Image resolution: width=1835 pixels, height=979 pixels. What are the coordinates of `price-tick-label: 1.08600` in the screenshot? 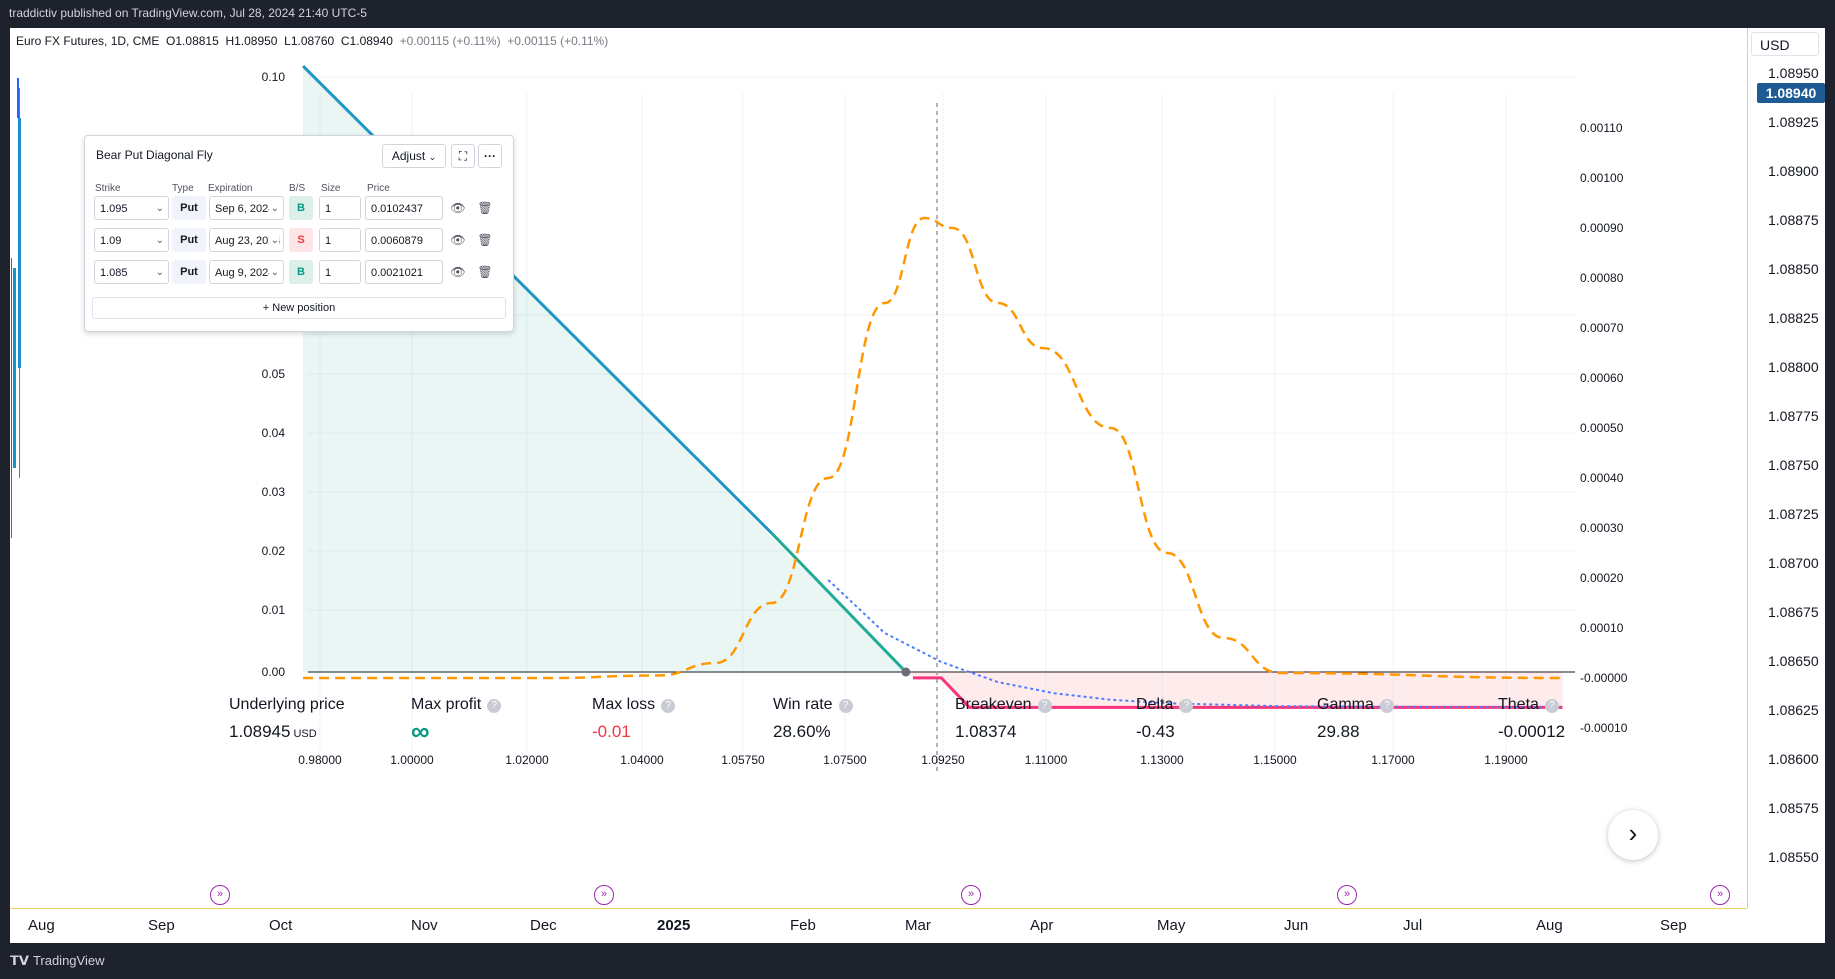 It's located at (1793, 759).